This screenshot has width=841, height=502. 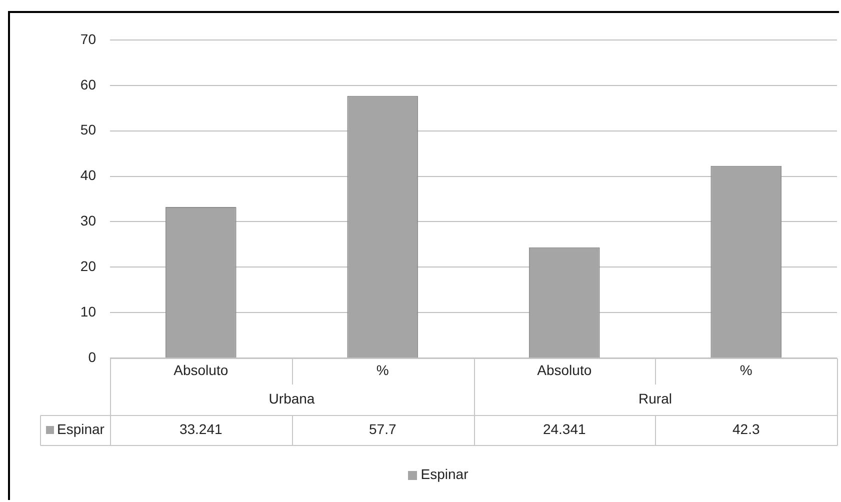 What do you see at coordinates (746, 428) in the screenshot?
I see `data-label: 42.3` at bounding box center [746, 428].